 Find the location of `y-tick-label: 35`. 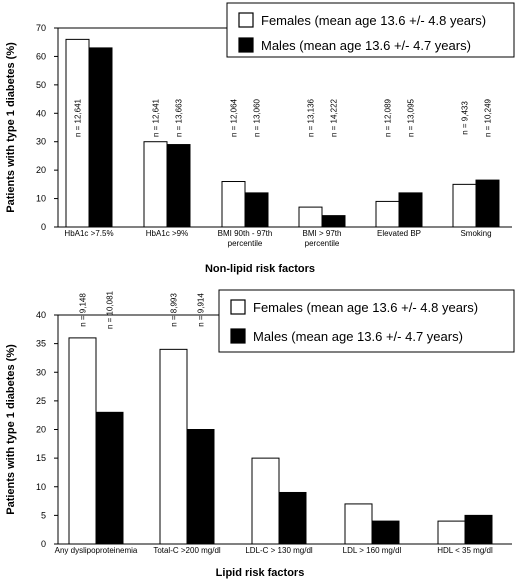

y-tick-label: 35 is located at coordinates (41, 344).